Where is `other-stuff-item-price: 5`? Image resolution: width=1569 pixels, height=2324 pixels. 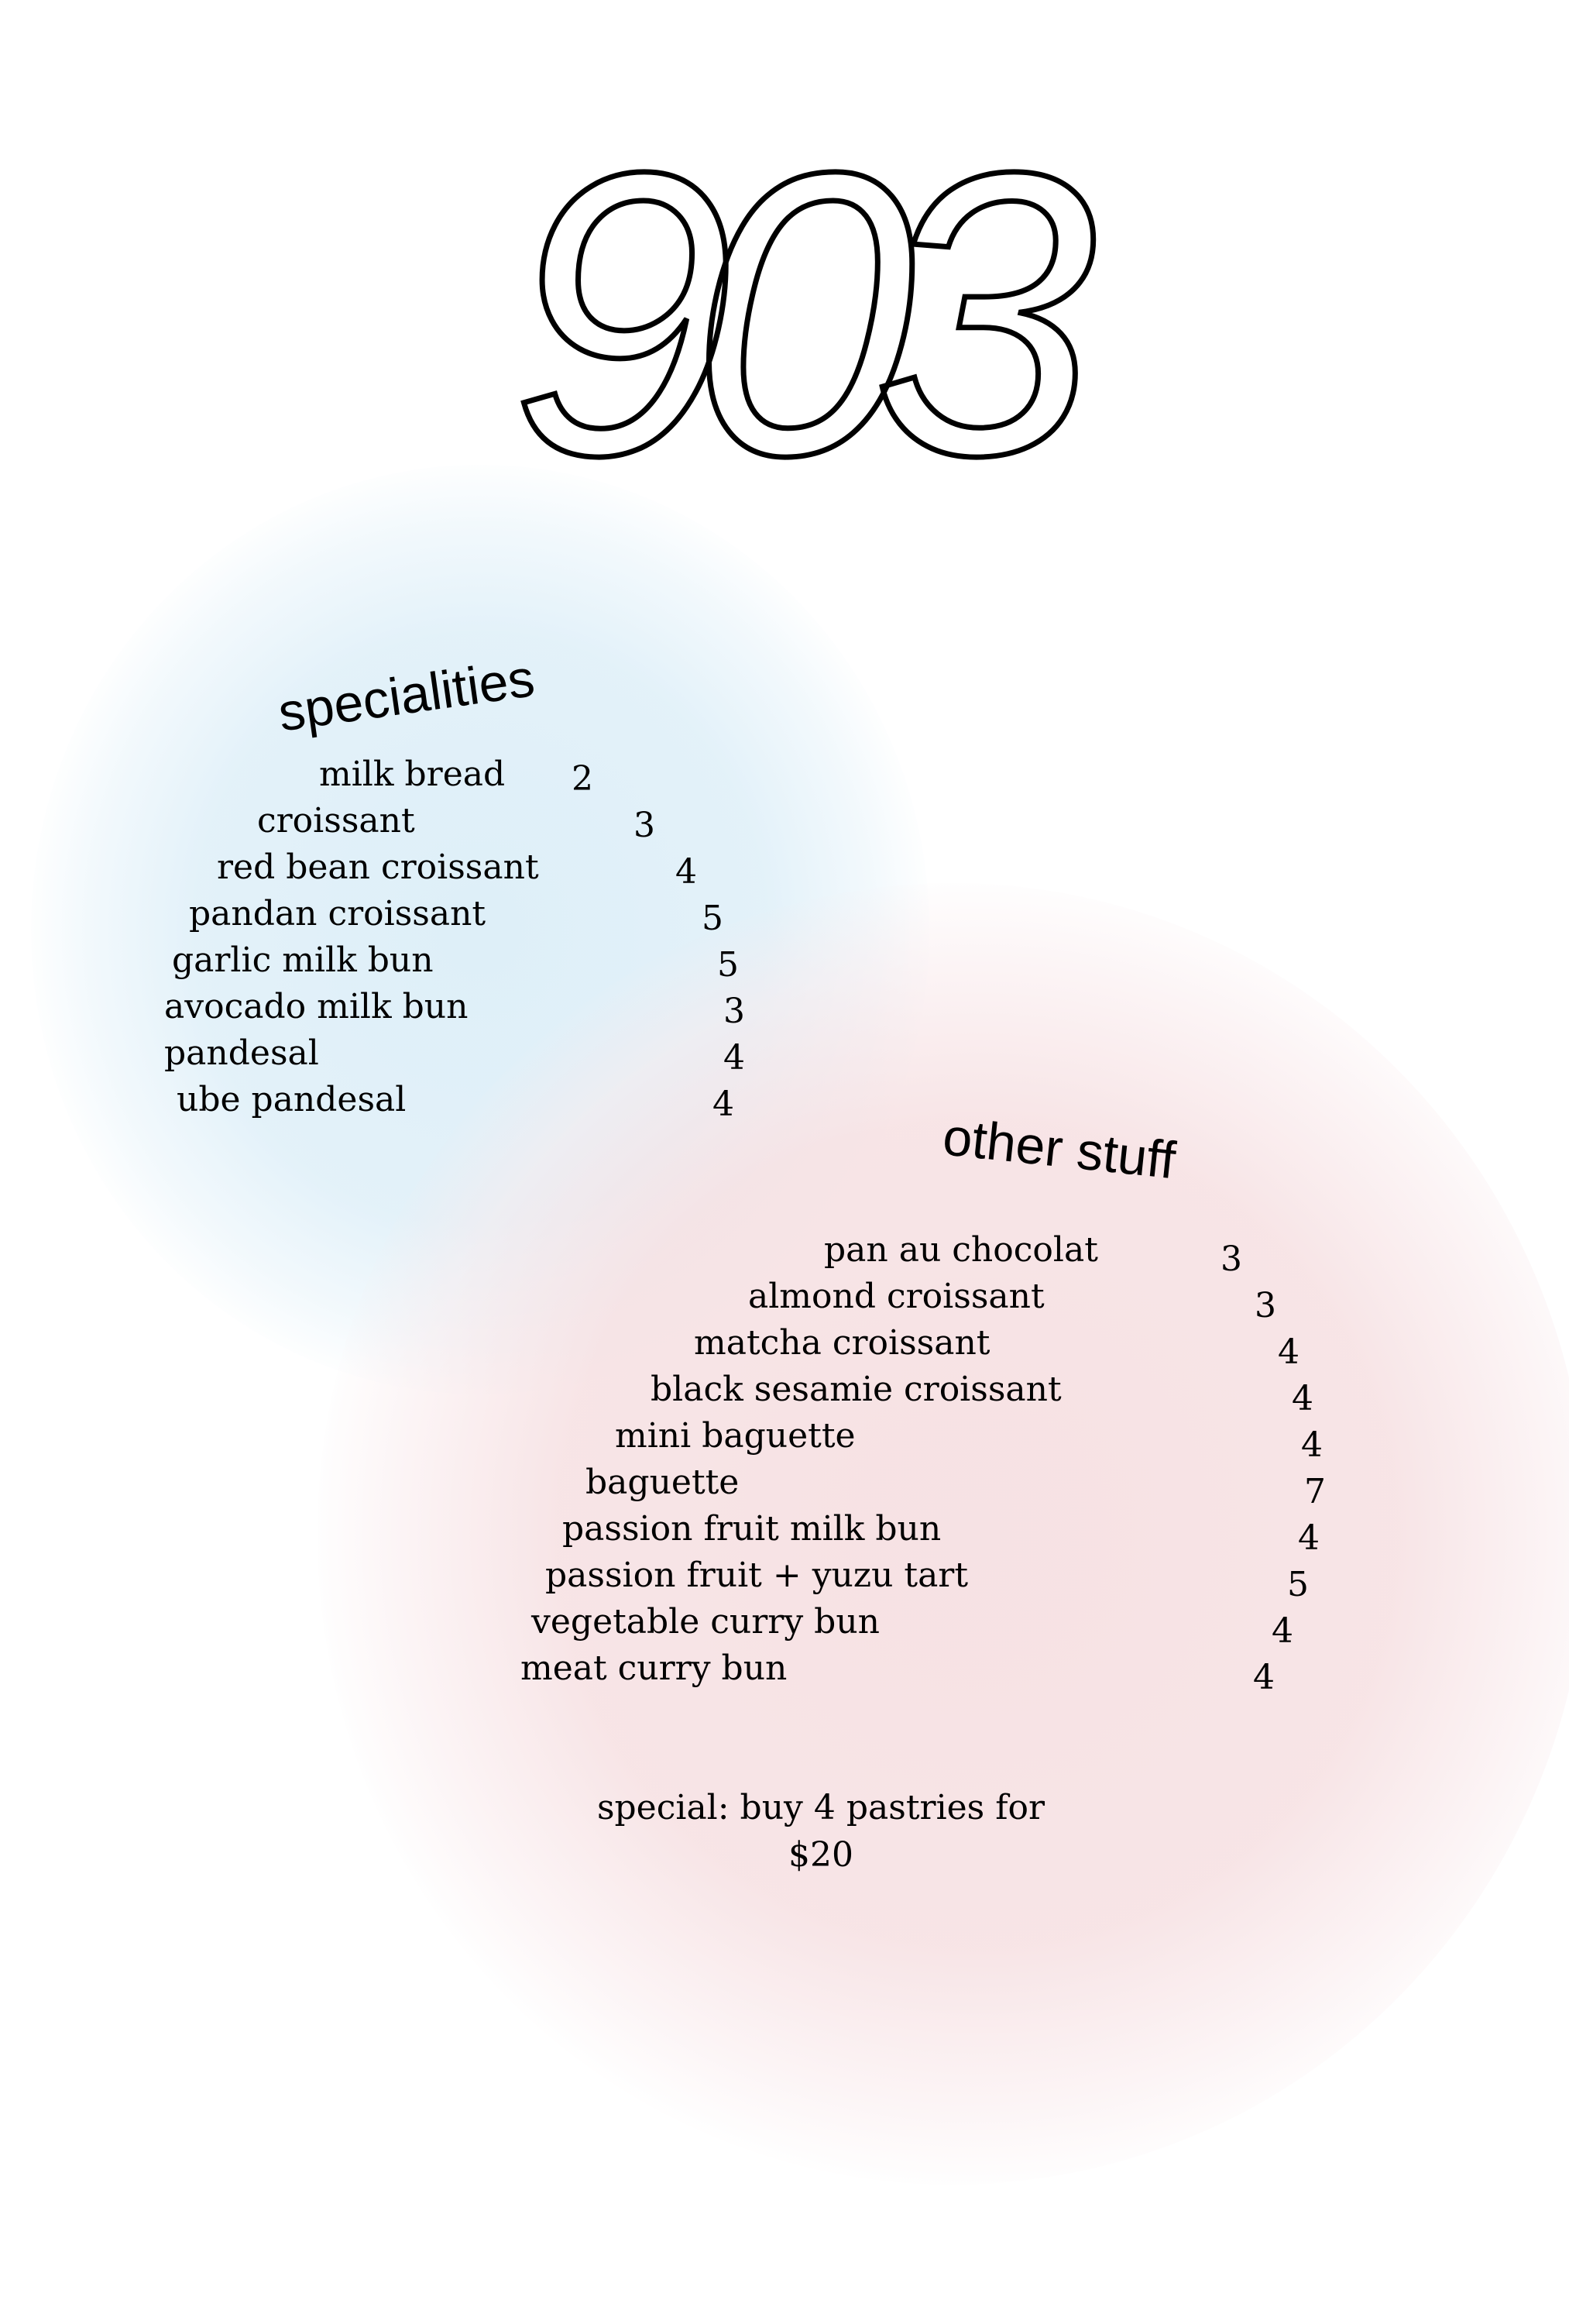 other-stuff-item-price: 5 is located at coordinates (1298, 1584).